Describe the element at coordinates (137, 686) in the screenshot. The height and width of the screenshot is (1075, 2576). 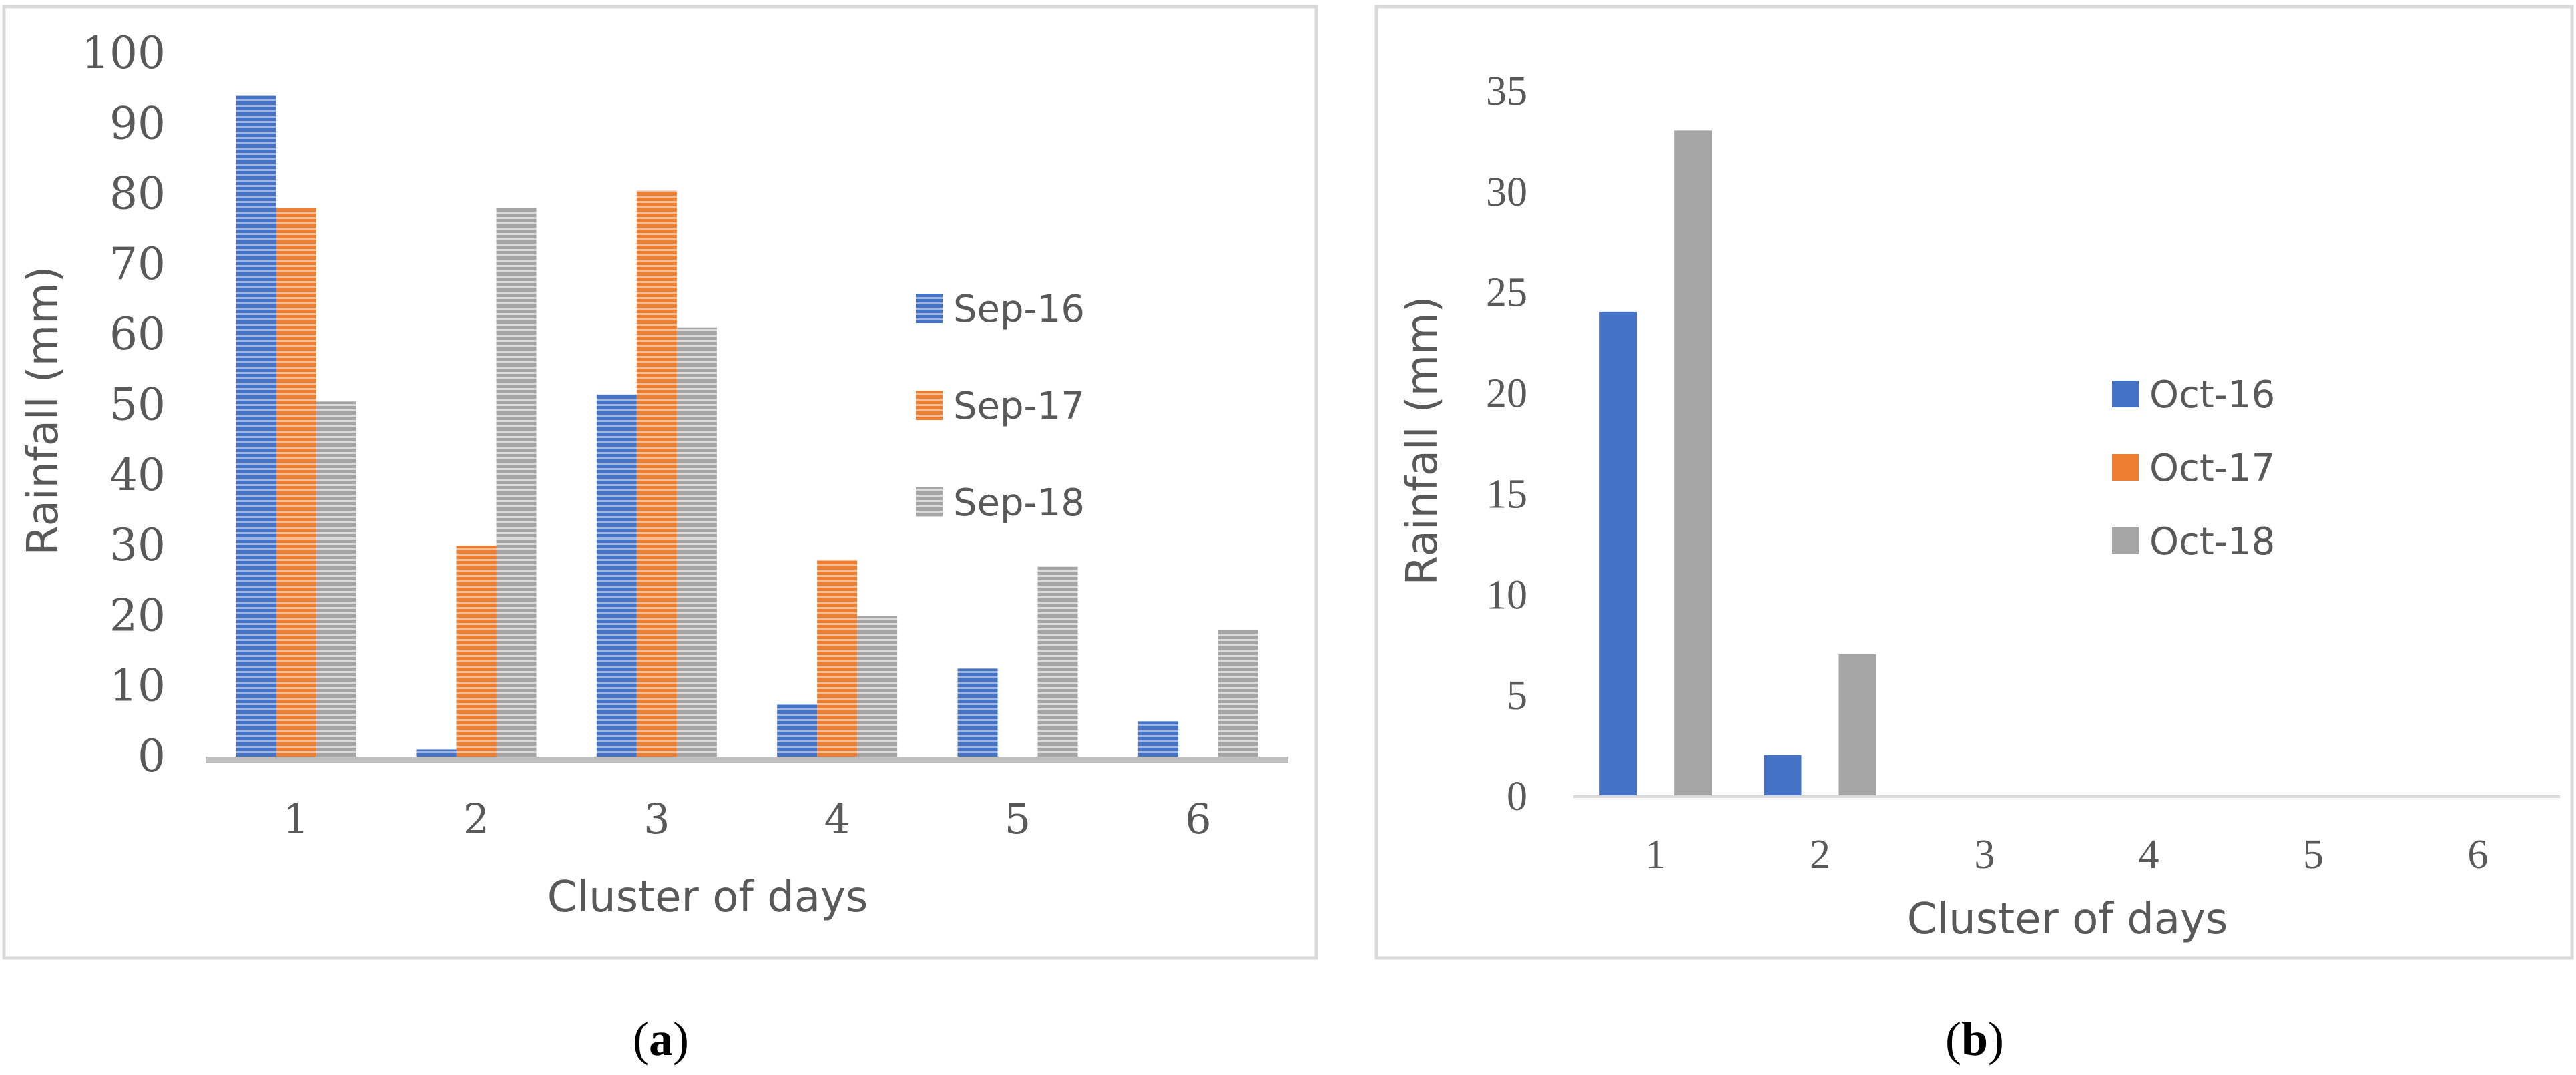
I see `panel-a-y-tick-label: 10` at that location.